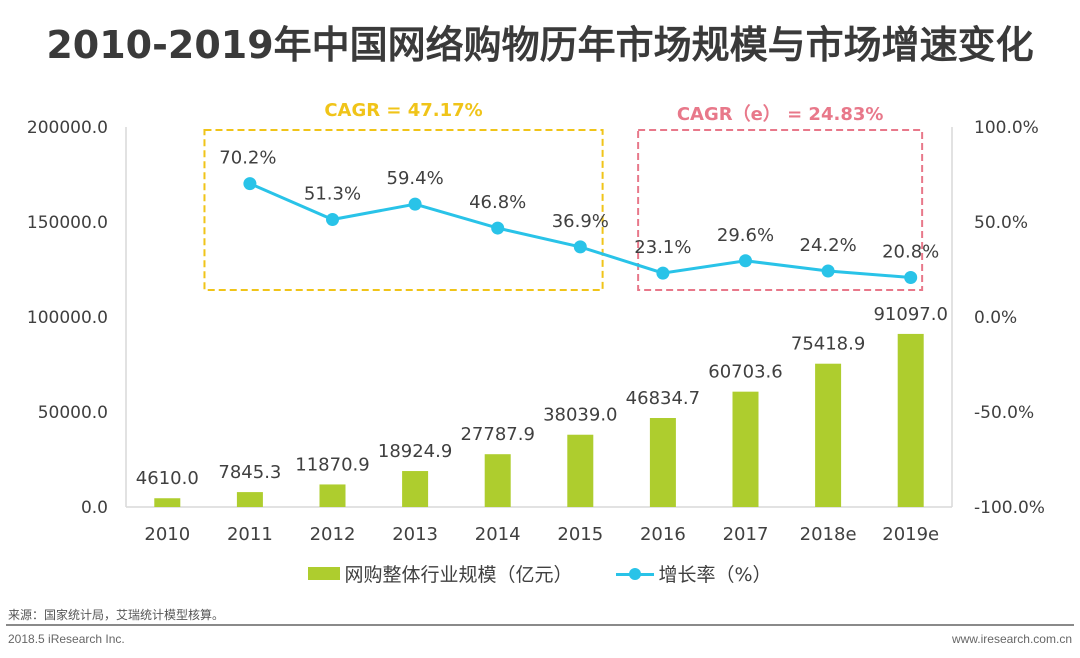 Image resolution: width=1080 pixels, height=658 pixels. What do you see at coordinates (1001, 223) in the screenshot?
I see `y-right-tick-label: 50.0%` at bounding box center [1001, 223].